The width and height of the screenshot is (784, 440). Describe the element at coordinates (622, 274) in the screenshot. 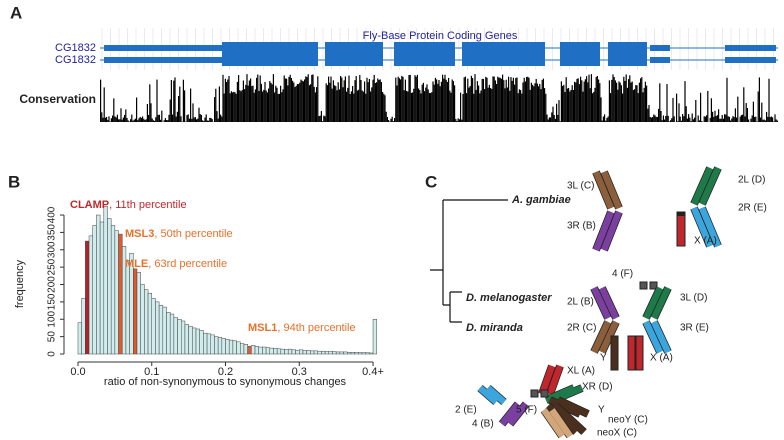

I see `chromosome-label: 4 (F)` at that location.